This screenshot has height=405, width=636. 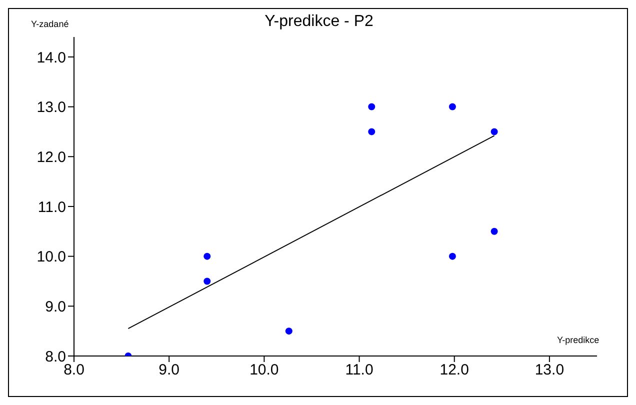 I want to click on y-tick-label: 13.0, so click(x=51, y=107).